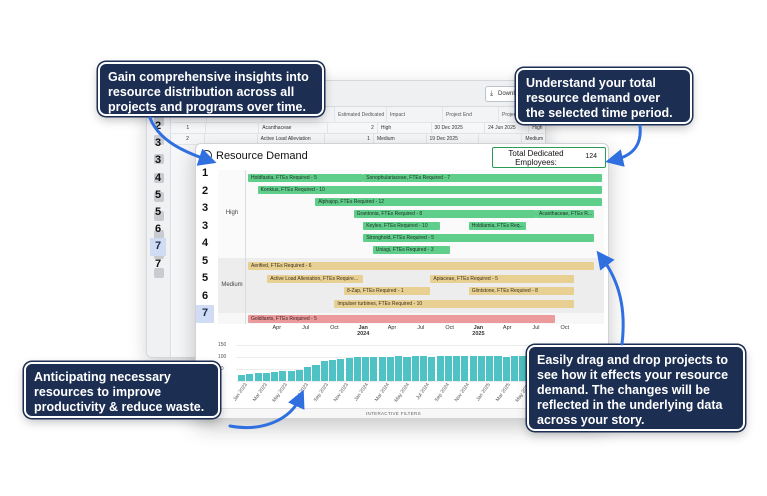 The width and height of the screenshot is (767, 496). Describe the element at coordinates (421, 266) in the screenshot. I see `project-bar: Aerified, FTEs Required - 6` at that location.